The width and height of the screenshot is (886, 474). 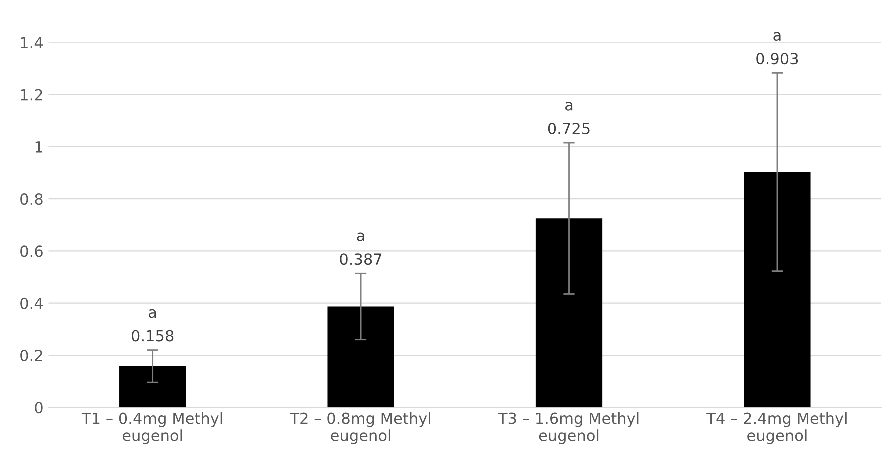 I want to click on y-tick-label: 0.6, so click(x=31, y=252).